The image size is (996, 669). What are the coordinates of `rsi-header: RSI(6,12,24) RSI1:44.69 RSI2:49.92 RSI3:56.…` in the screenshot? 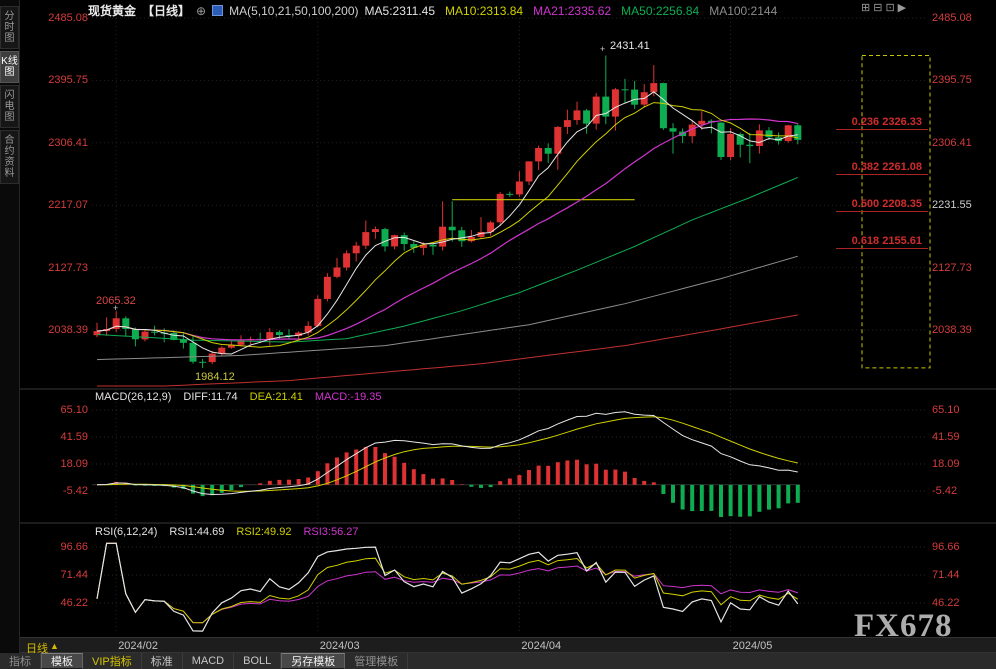 It's located at (227, 532).